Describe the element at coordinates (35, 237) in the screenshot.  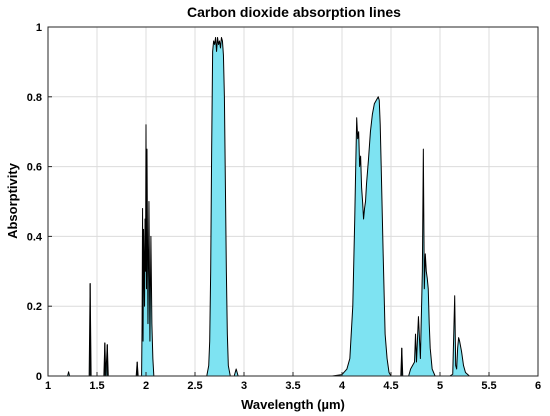
I see `y-tick-label: 0.4` at that location.